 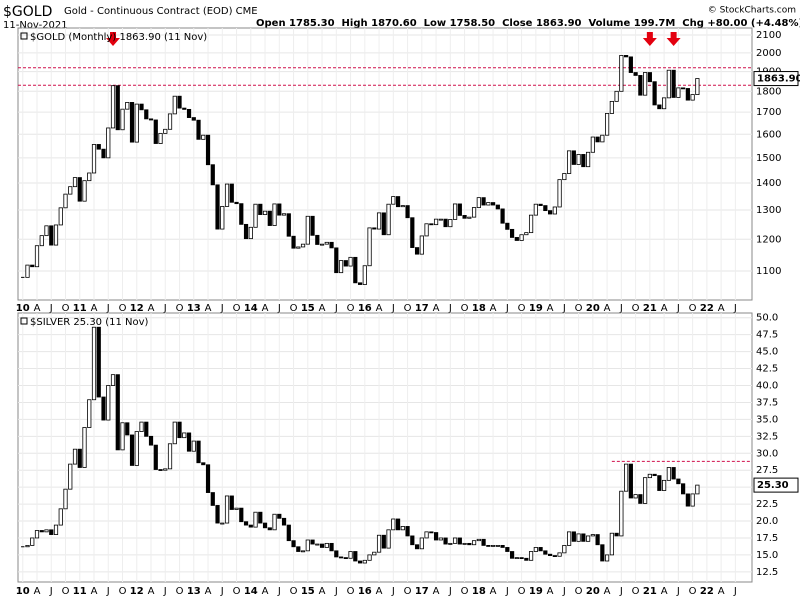 I want to click on y-tick-label: 1200, so click(x=768, y=239).